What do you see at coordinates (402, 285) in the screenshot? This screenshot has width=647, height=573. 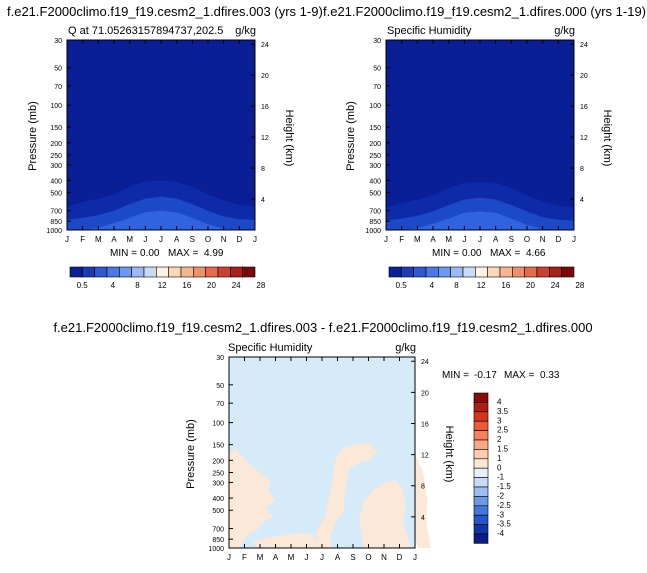 I see `colorbar-label: 0.5` at bounding box center [402, 285].